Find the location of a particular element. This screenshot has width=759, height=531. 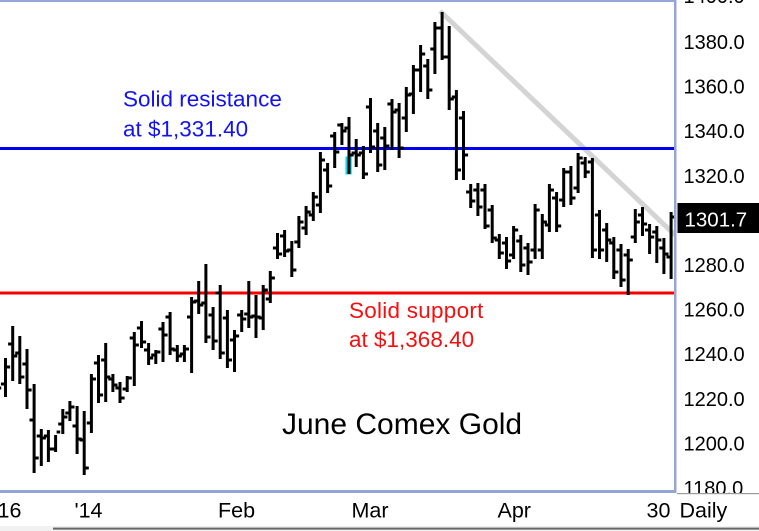

svg-text: 1260.0 is located at coordinates (714, 311).